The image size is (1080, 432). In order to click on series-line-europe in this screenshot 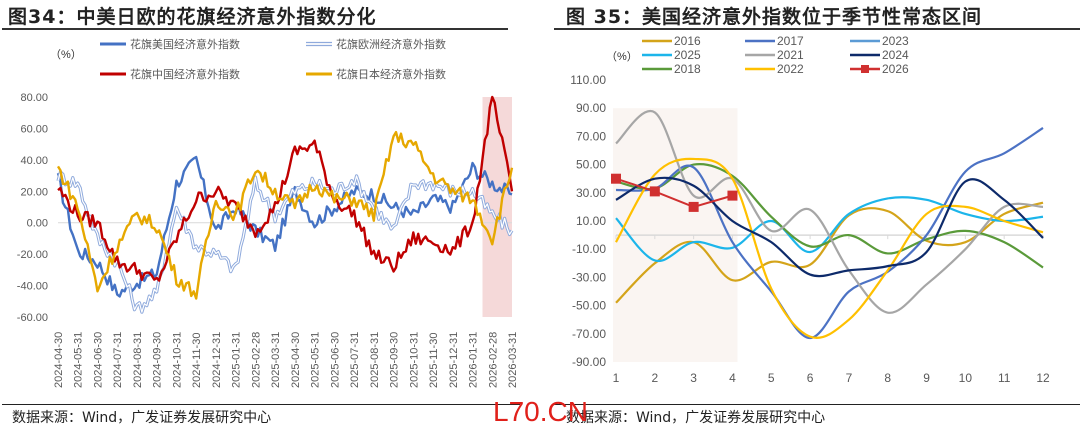, I will do `click(285, 242)`.